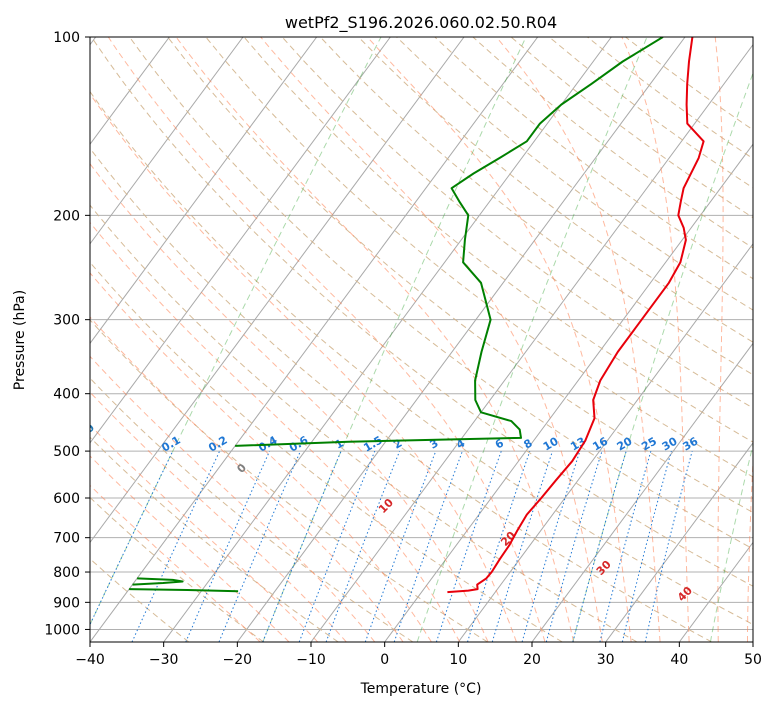 This screenshot has width=775, height=708. I want to click on moist-adiabat-label: 10, so click(386, 506).